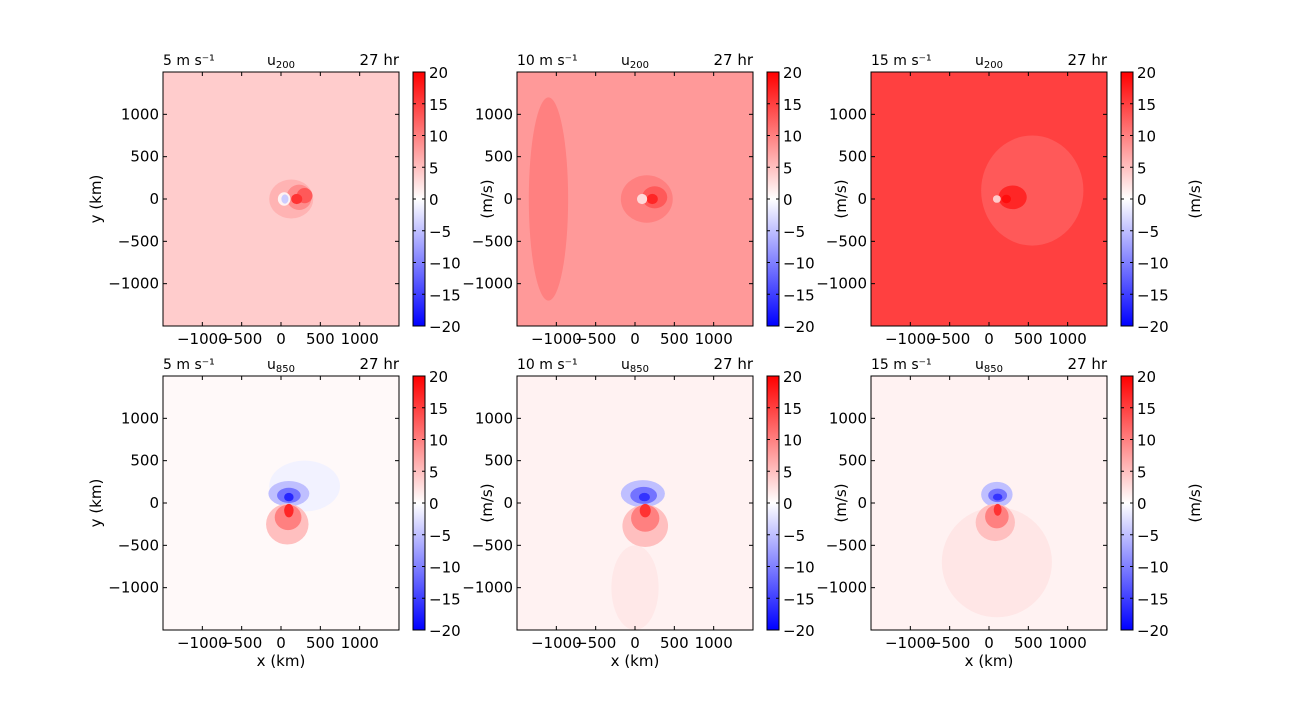  What do you see at coordinates (547, 61) in the screenshot?
I see `shear-label: 10 m s⁻¹` at bounding box center [547, 61].